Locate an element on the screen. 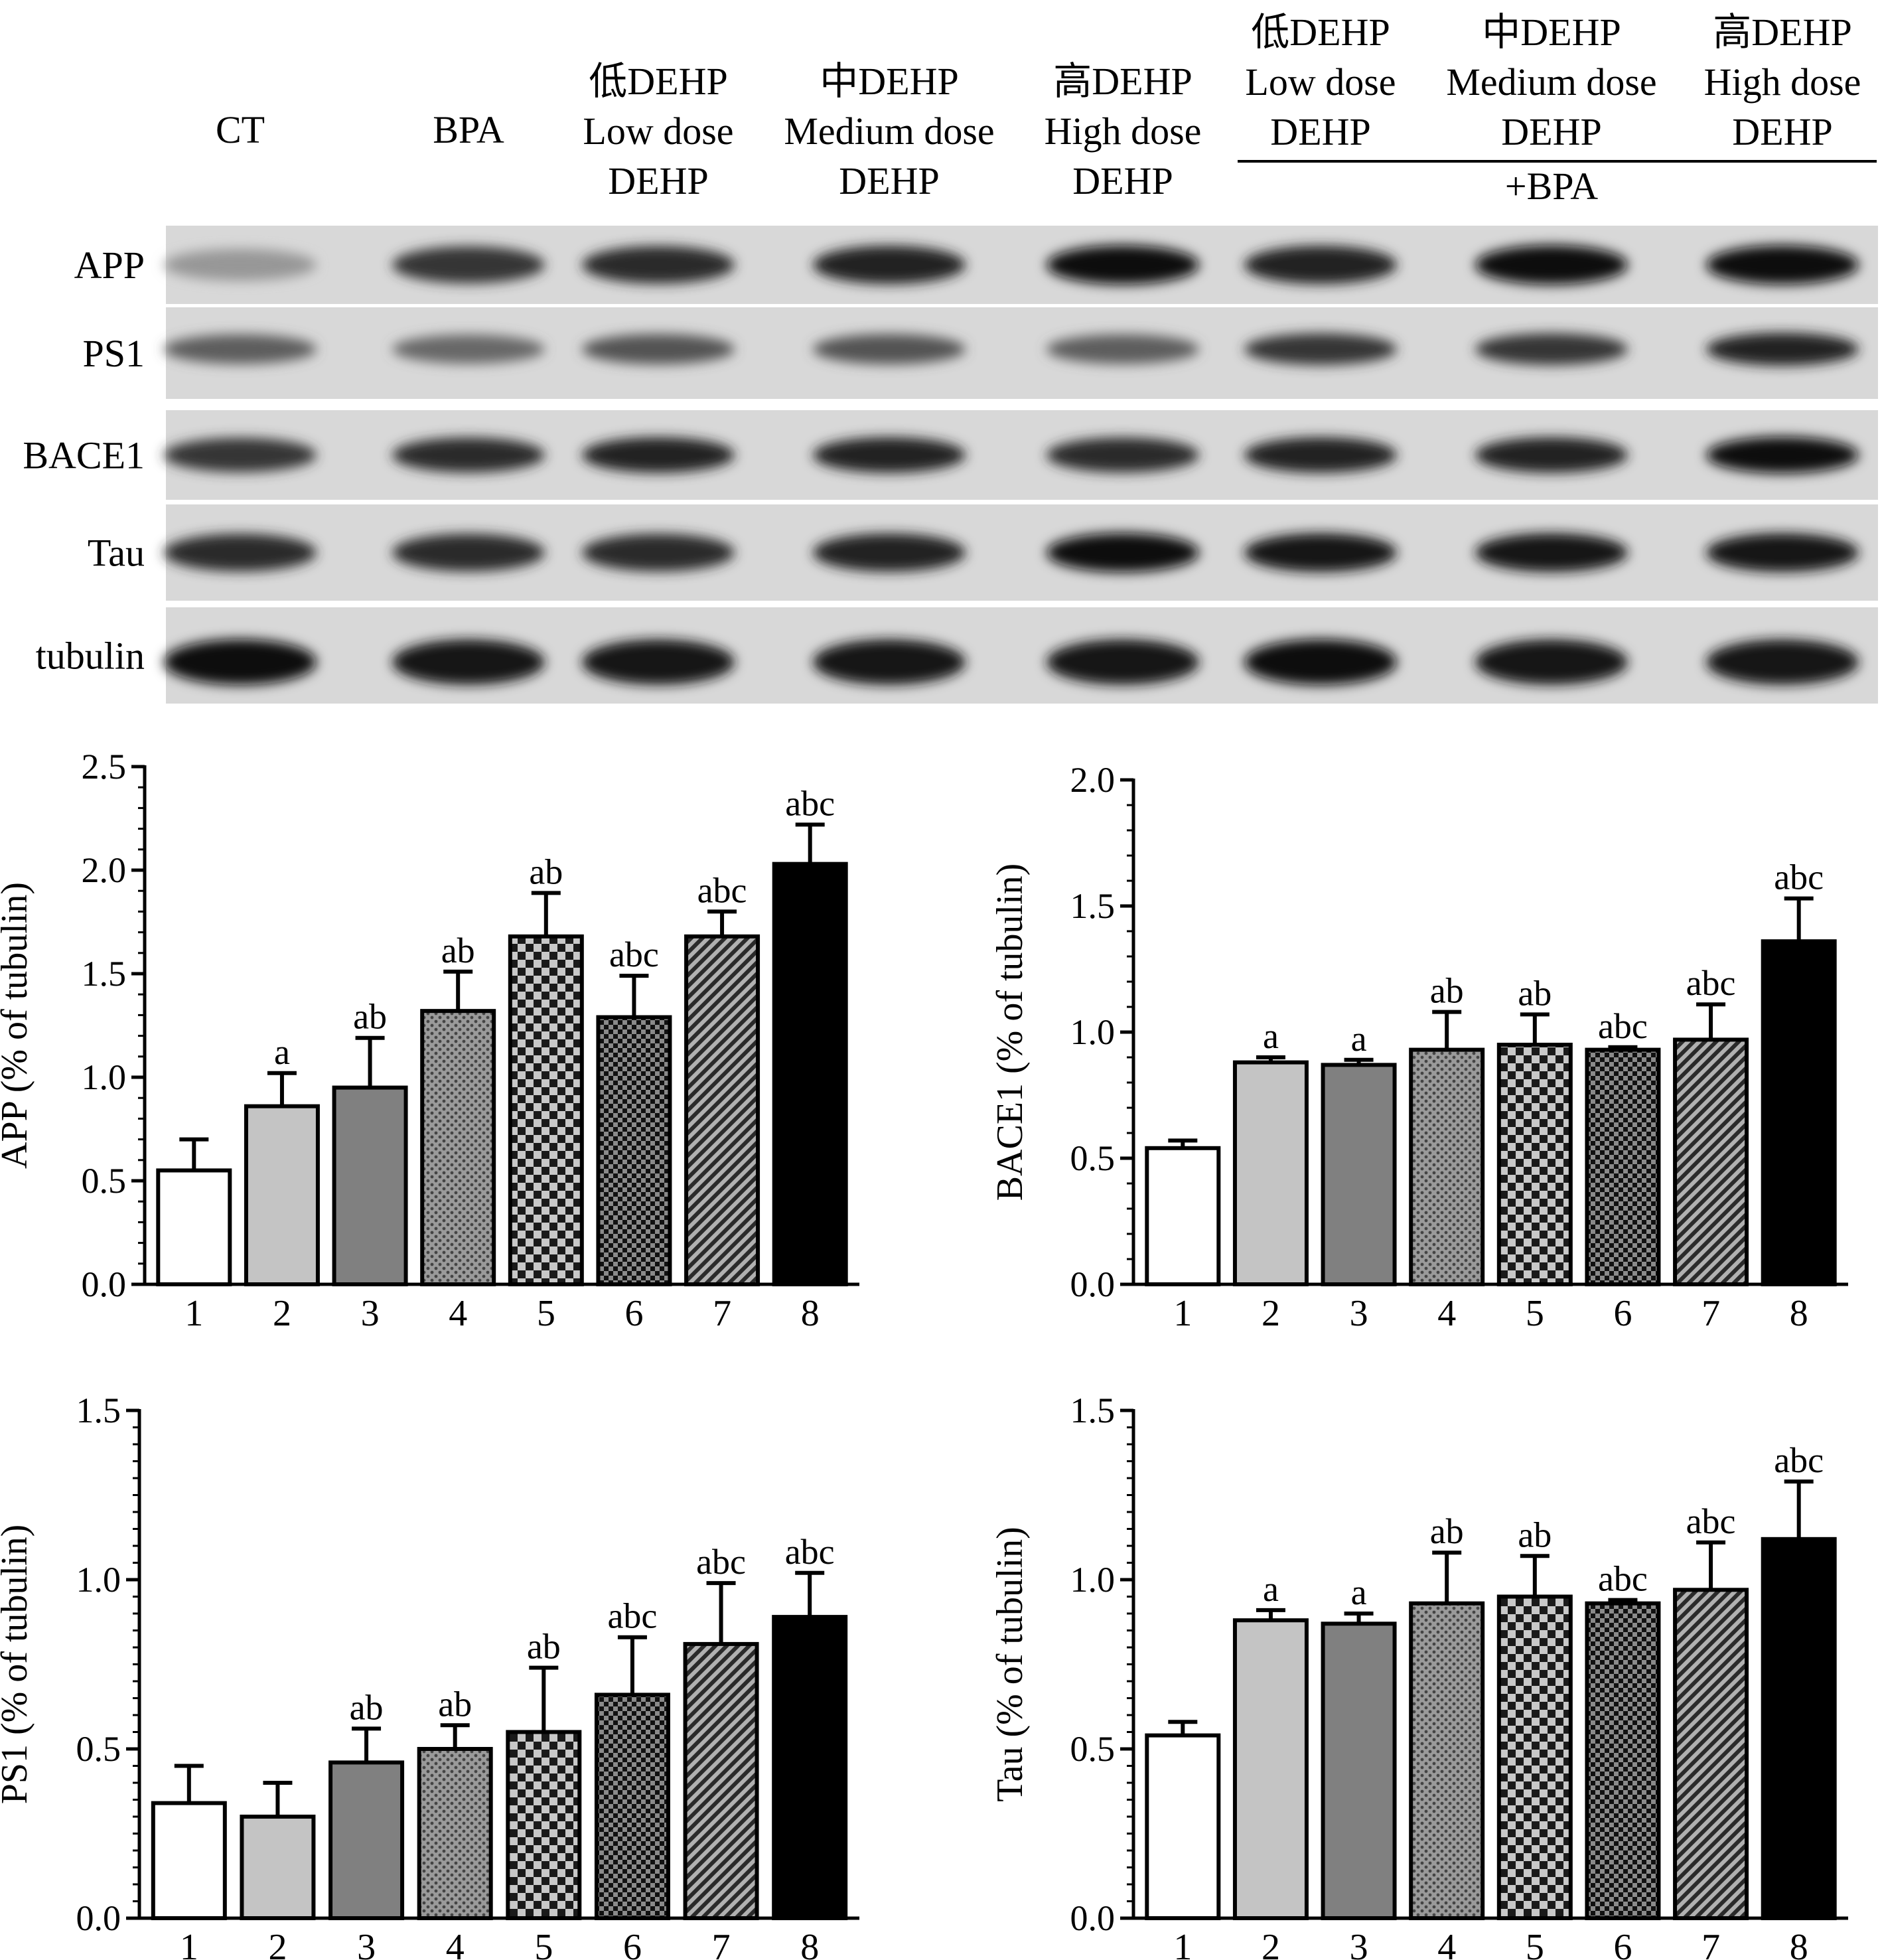 The height and width of the screenshot is (1960, 1880). lane-header-line: BPA is located at coordinates (468, 129).